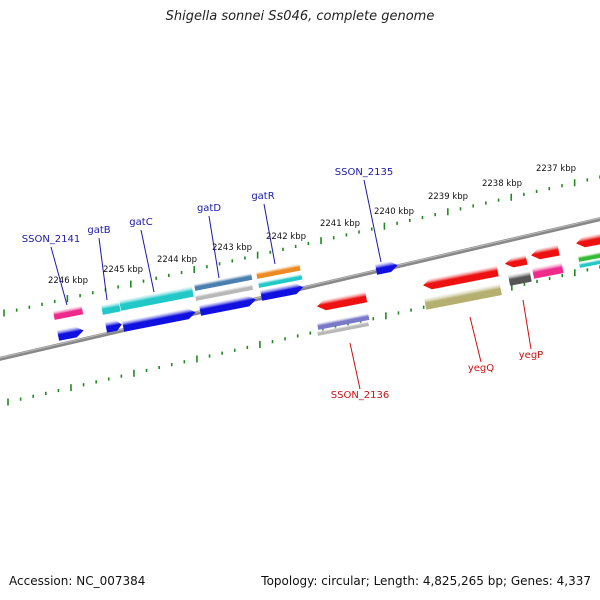 The image size is (600, 600). I want to click on label-SSON_2135-text: SSON_2135, so click(364, 172).